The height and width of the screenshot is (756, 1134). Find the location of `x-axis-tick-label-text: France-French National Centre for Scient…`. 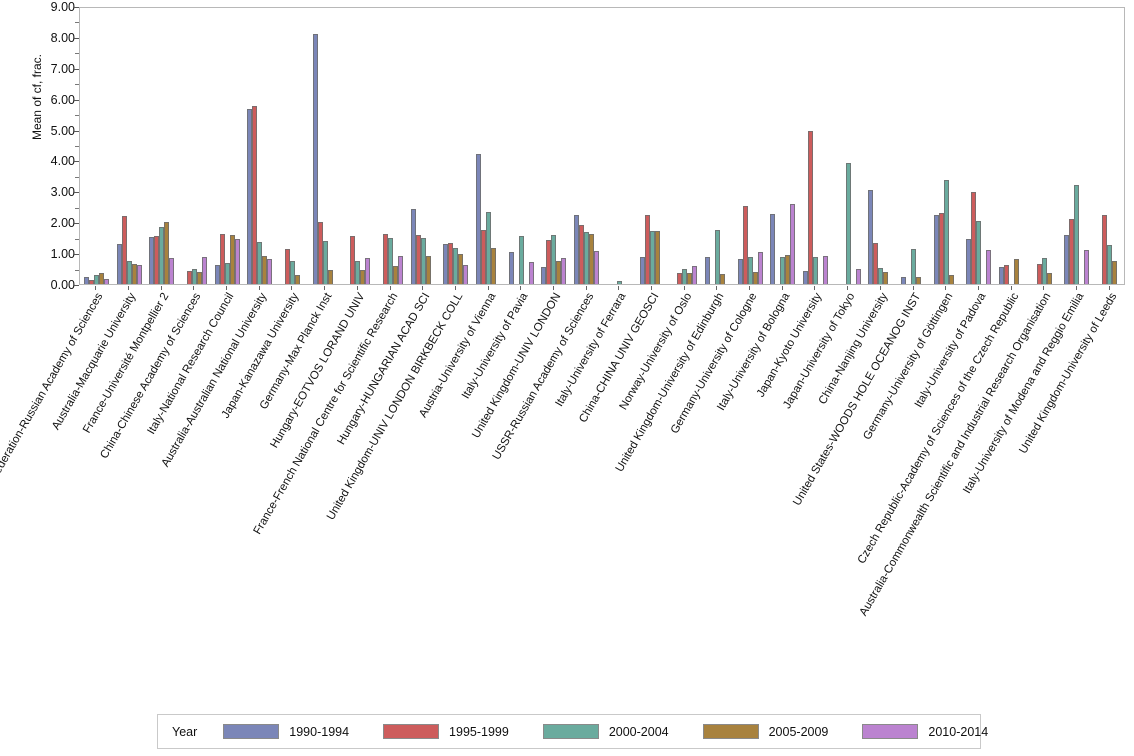

x-axis-tick-label-text: France-French National Centre for Scient… is located at coordinates (325, 414).